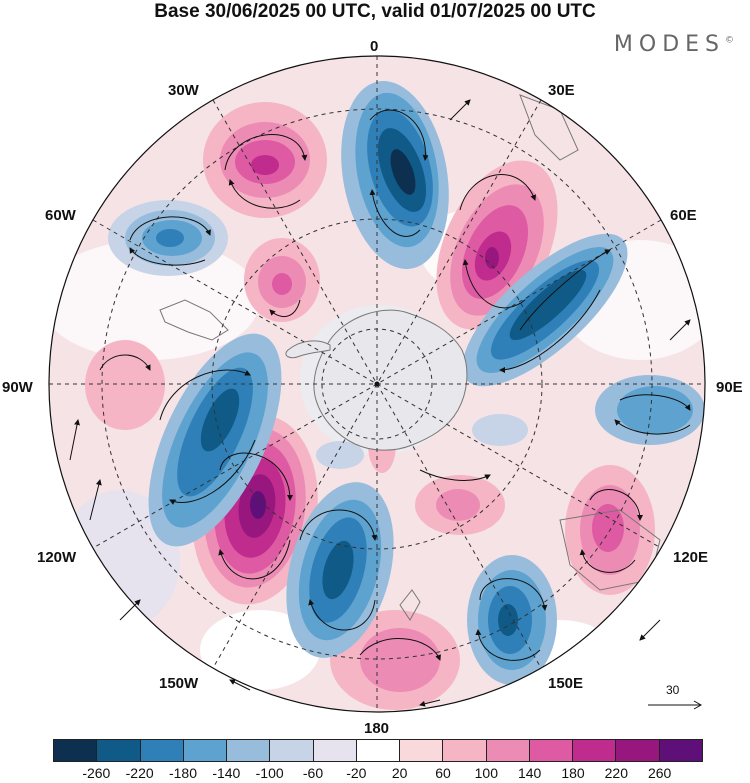 This screenshot has width=750, height=783. I want to click on positive-anomaly-90w, so click(125, 385).